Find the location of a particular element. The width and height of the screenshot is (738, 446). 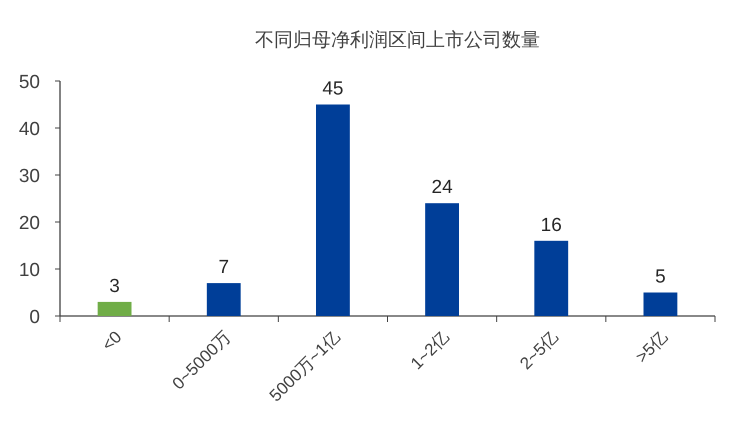

x-tick-label: 1~2亿 is located at coordinates (430, 350).